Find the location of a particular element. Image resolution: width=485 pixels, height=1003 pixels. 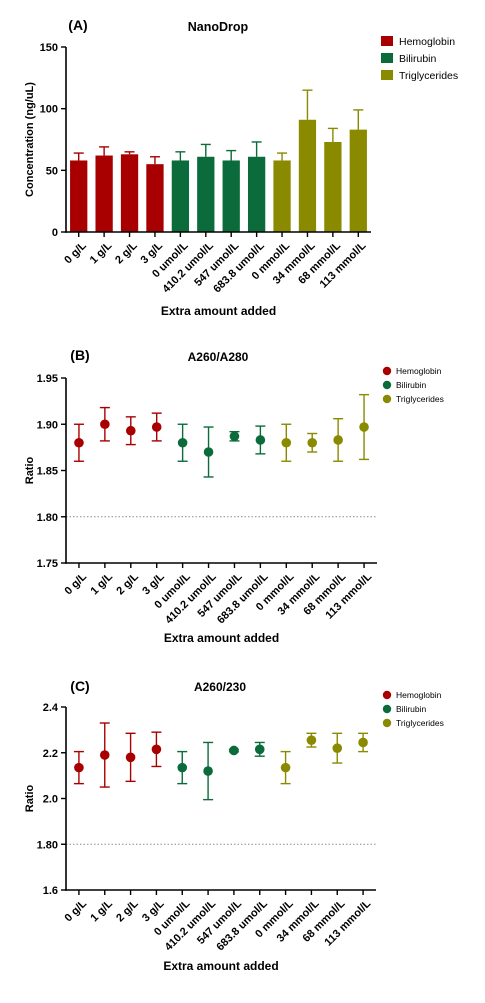

y-tick-label: 2.2 is located at coordinates (50, 754).